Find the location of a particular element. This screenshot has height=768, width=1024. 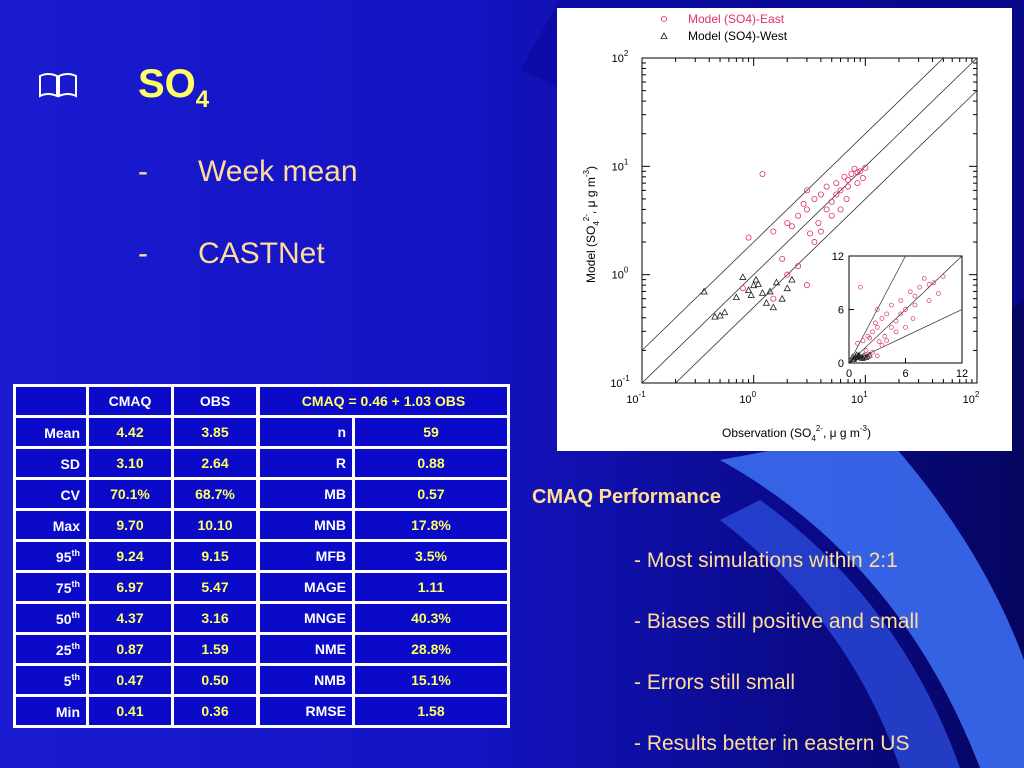

x-tick-label: 10¹ is located at coordinates (859, 398).